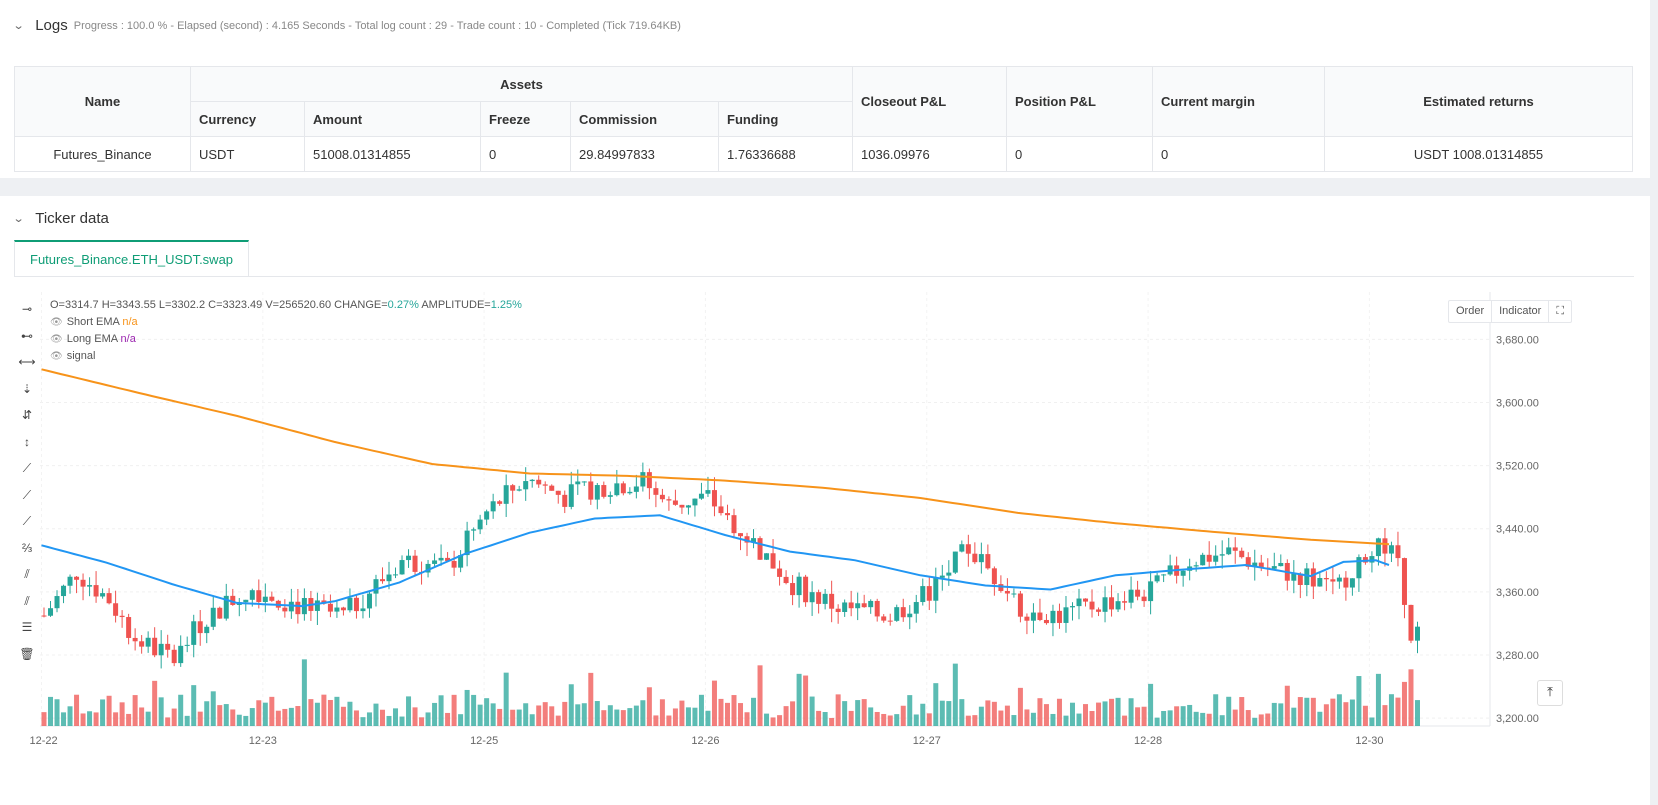 This screenshot has height=805, width=1658. What do you see at coordinates (93, 339) in the screenshot?
I see `legend-long-ema: 👁 Long EMA n/a` at bounding box center [93, 339].